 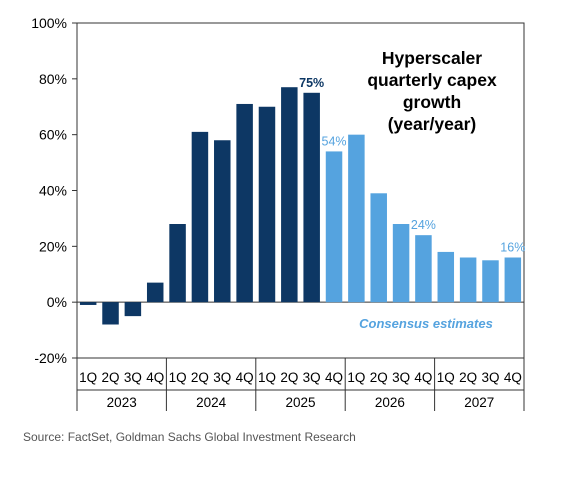 I want to click on data-label: 54%, so click(x=334, y=141).